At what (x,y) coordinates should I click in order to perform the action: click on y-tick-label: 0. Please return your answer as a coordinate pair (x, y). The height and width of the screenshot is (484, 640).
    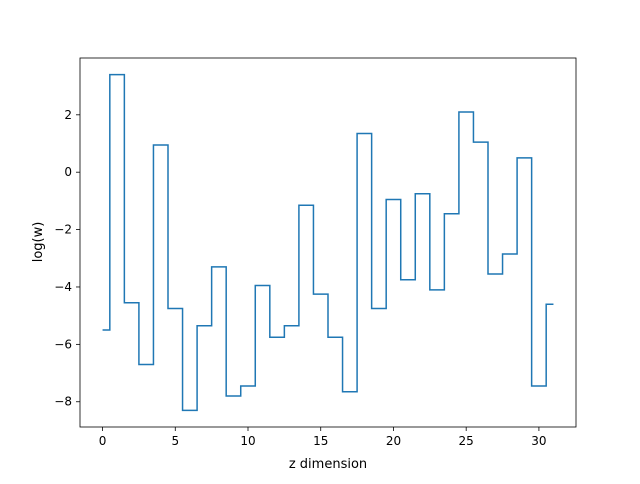
    Looking at the image, I should click on (68, 172).